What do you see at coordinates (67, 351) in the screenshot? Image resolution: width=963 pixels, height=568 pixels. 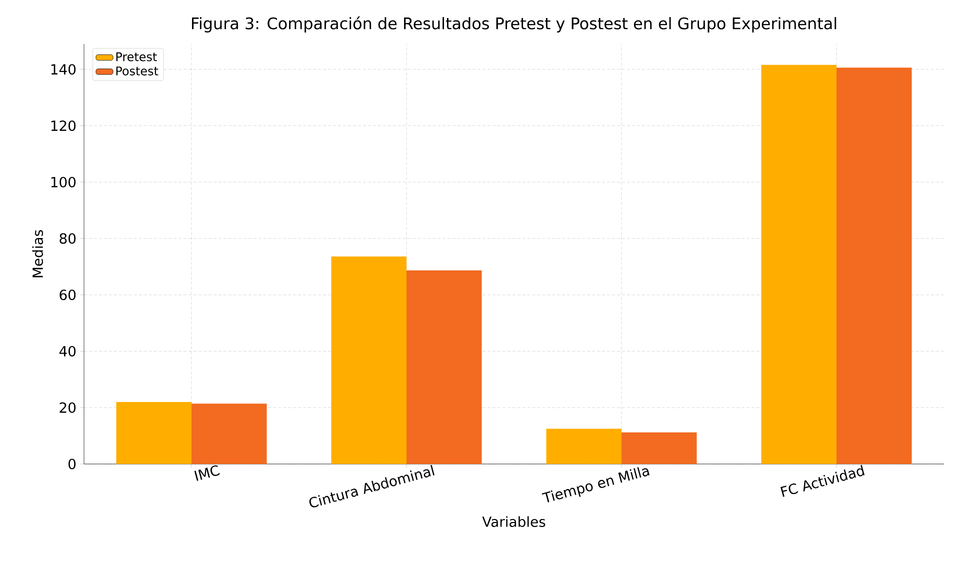 I see `y-tick-label: 40` at bounding box center [67, 351].